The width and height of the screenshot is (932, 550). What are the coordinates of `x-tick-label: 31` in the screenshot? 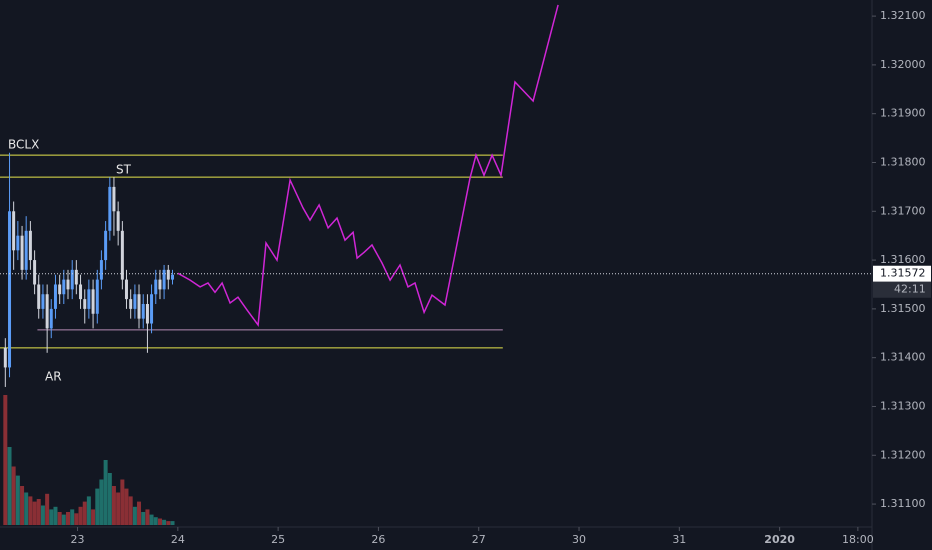 It's located at (679, 539).